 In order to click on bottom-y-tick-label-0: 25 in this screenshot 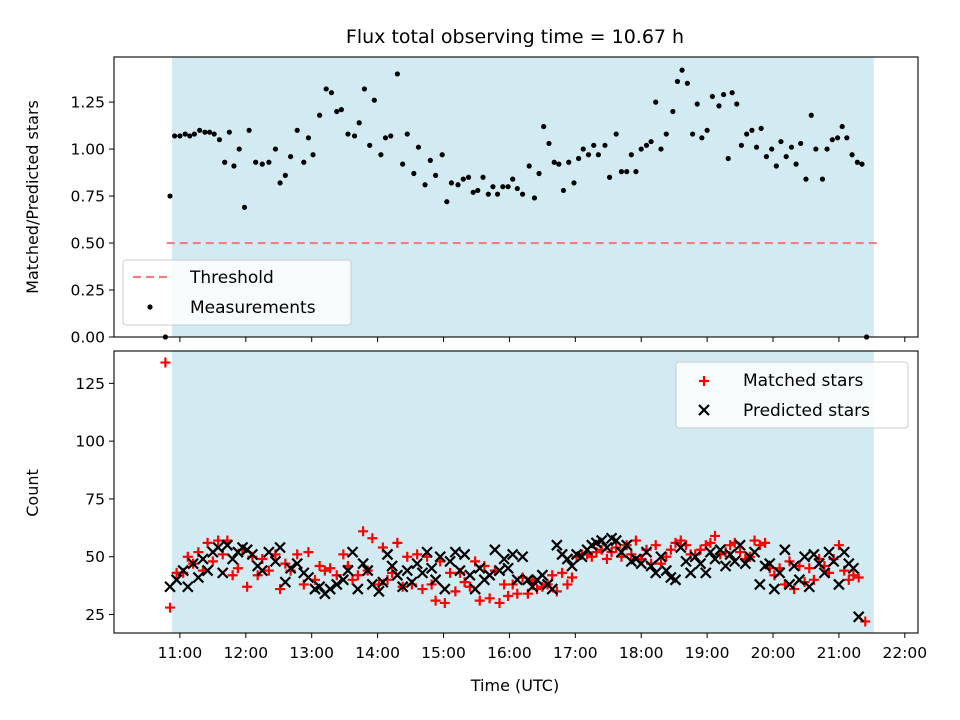, I will do `click(95, 615)`.